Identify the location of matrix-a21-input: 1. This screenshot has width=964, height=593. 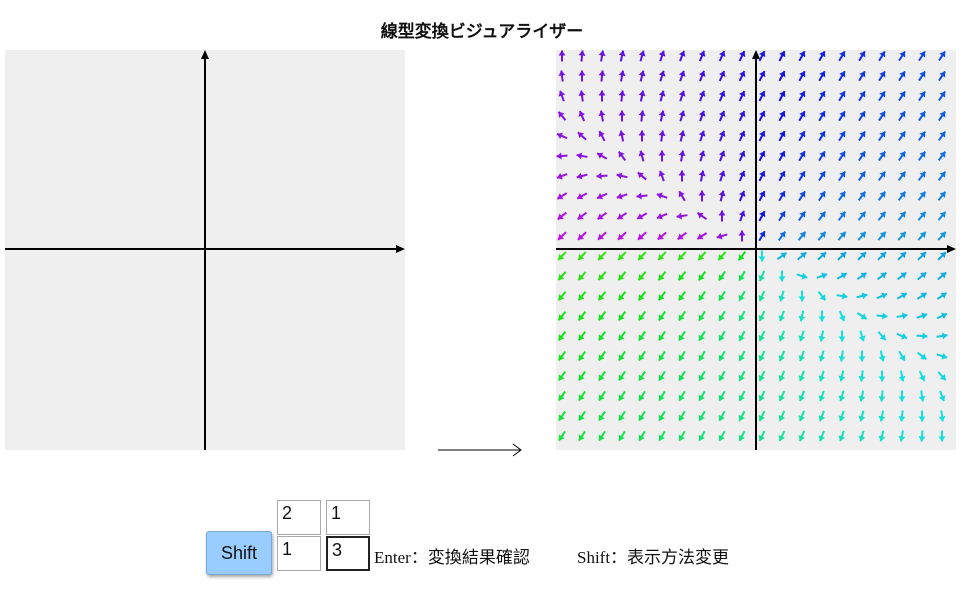
(299, 553).